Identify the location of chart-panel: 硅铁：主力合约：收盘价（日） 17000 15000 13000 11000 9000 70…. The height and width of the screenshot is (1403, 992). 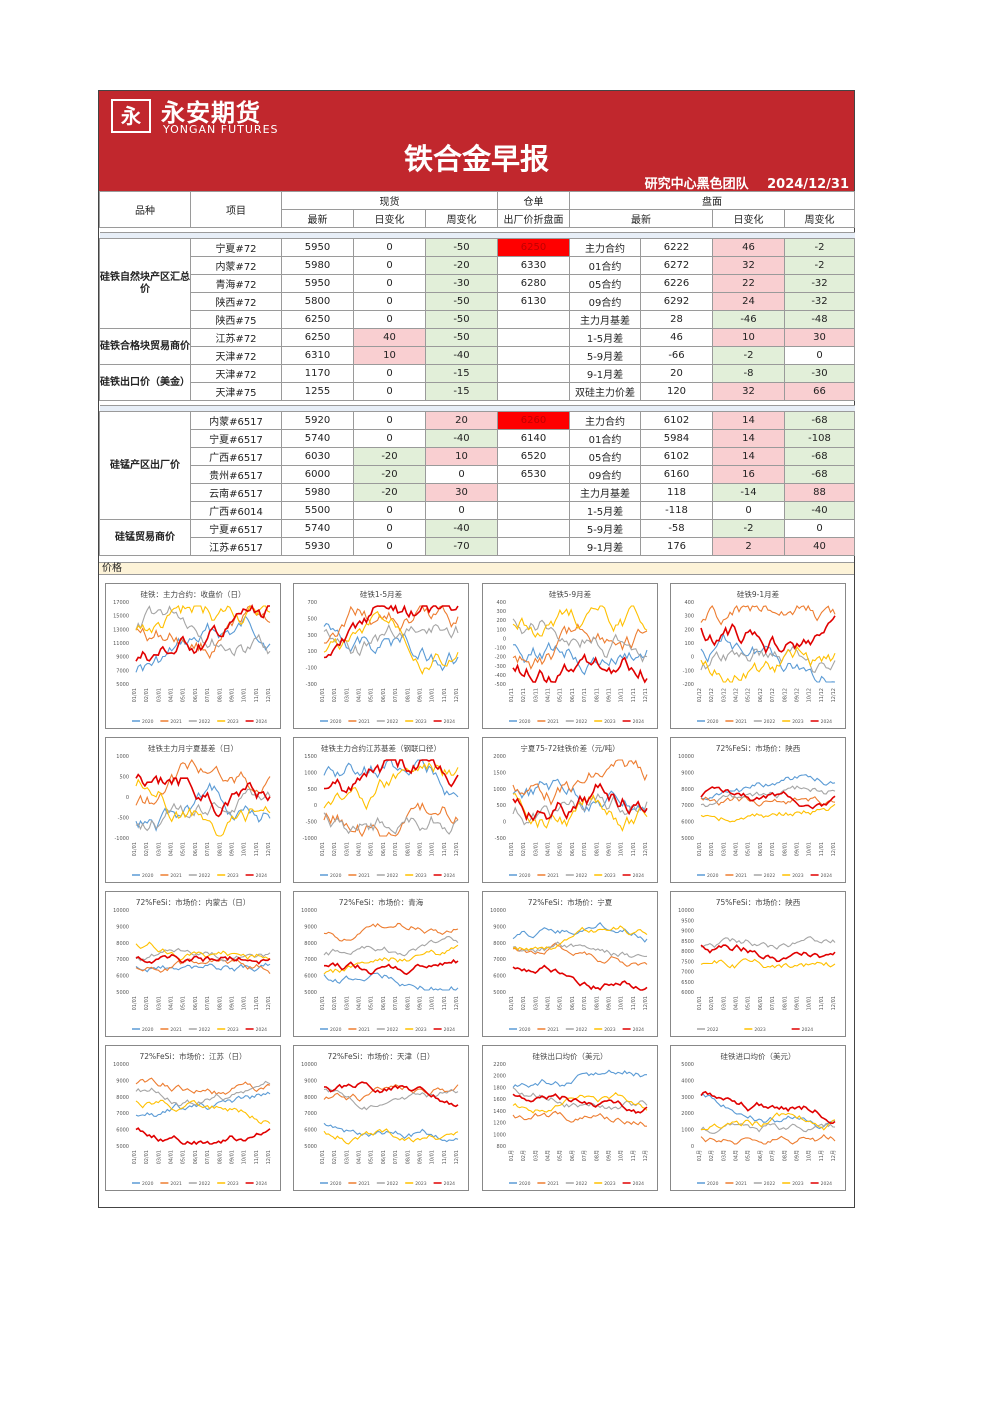
(193, 656).